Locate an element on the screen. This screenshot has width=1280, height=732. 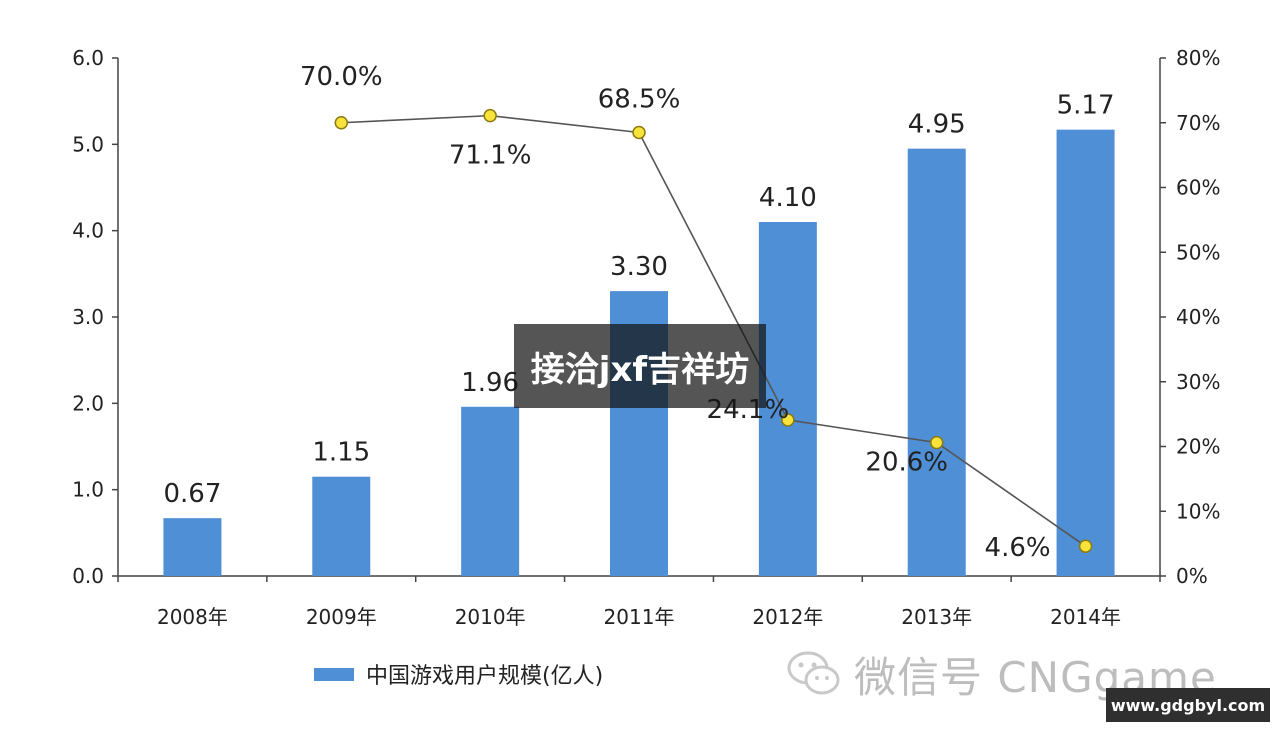
left-axis-ticks: 0.0 1.0 2.0 3.0 4.0 5.0 6.0 is located at coordinates (95, 317).